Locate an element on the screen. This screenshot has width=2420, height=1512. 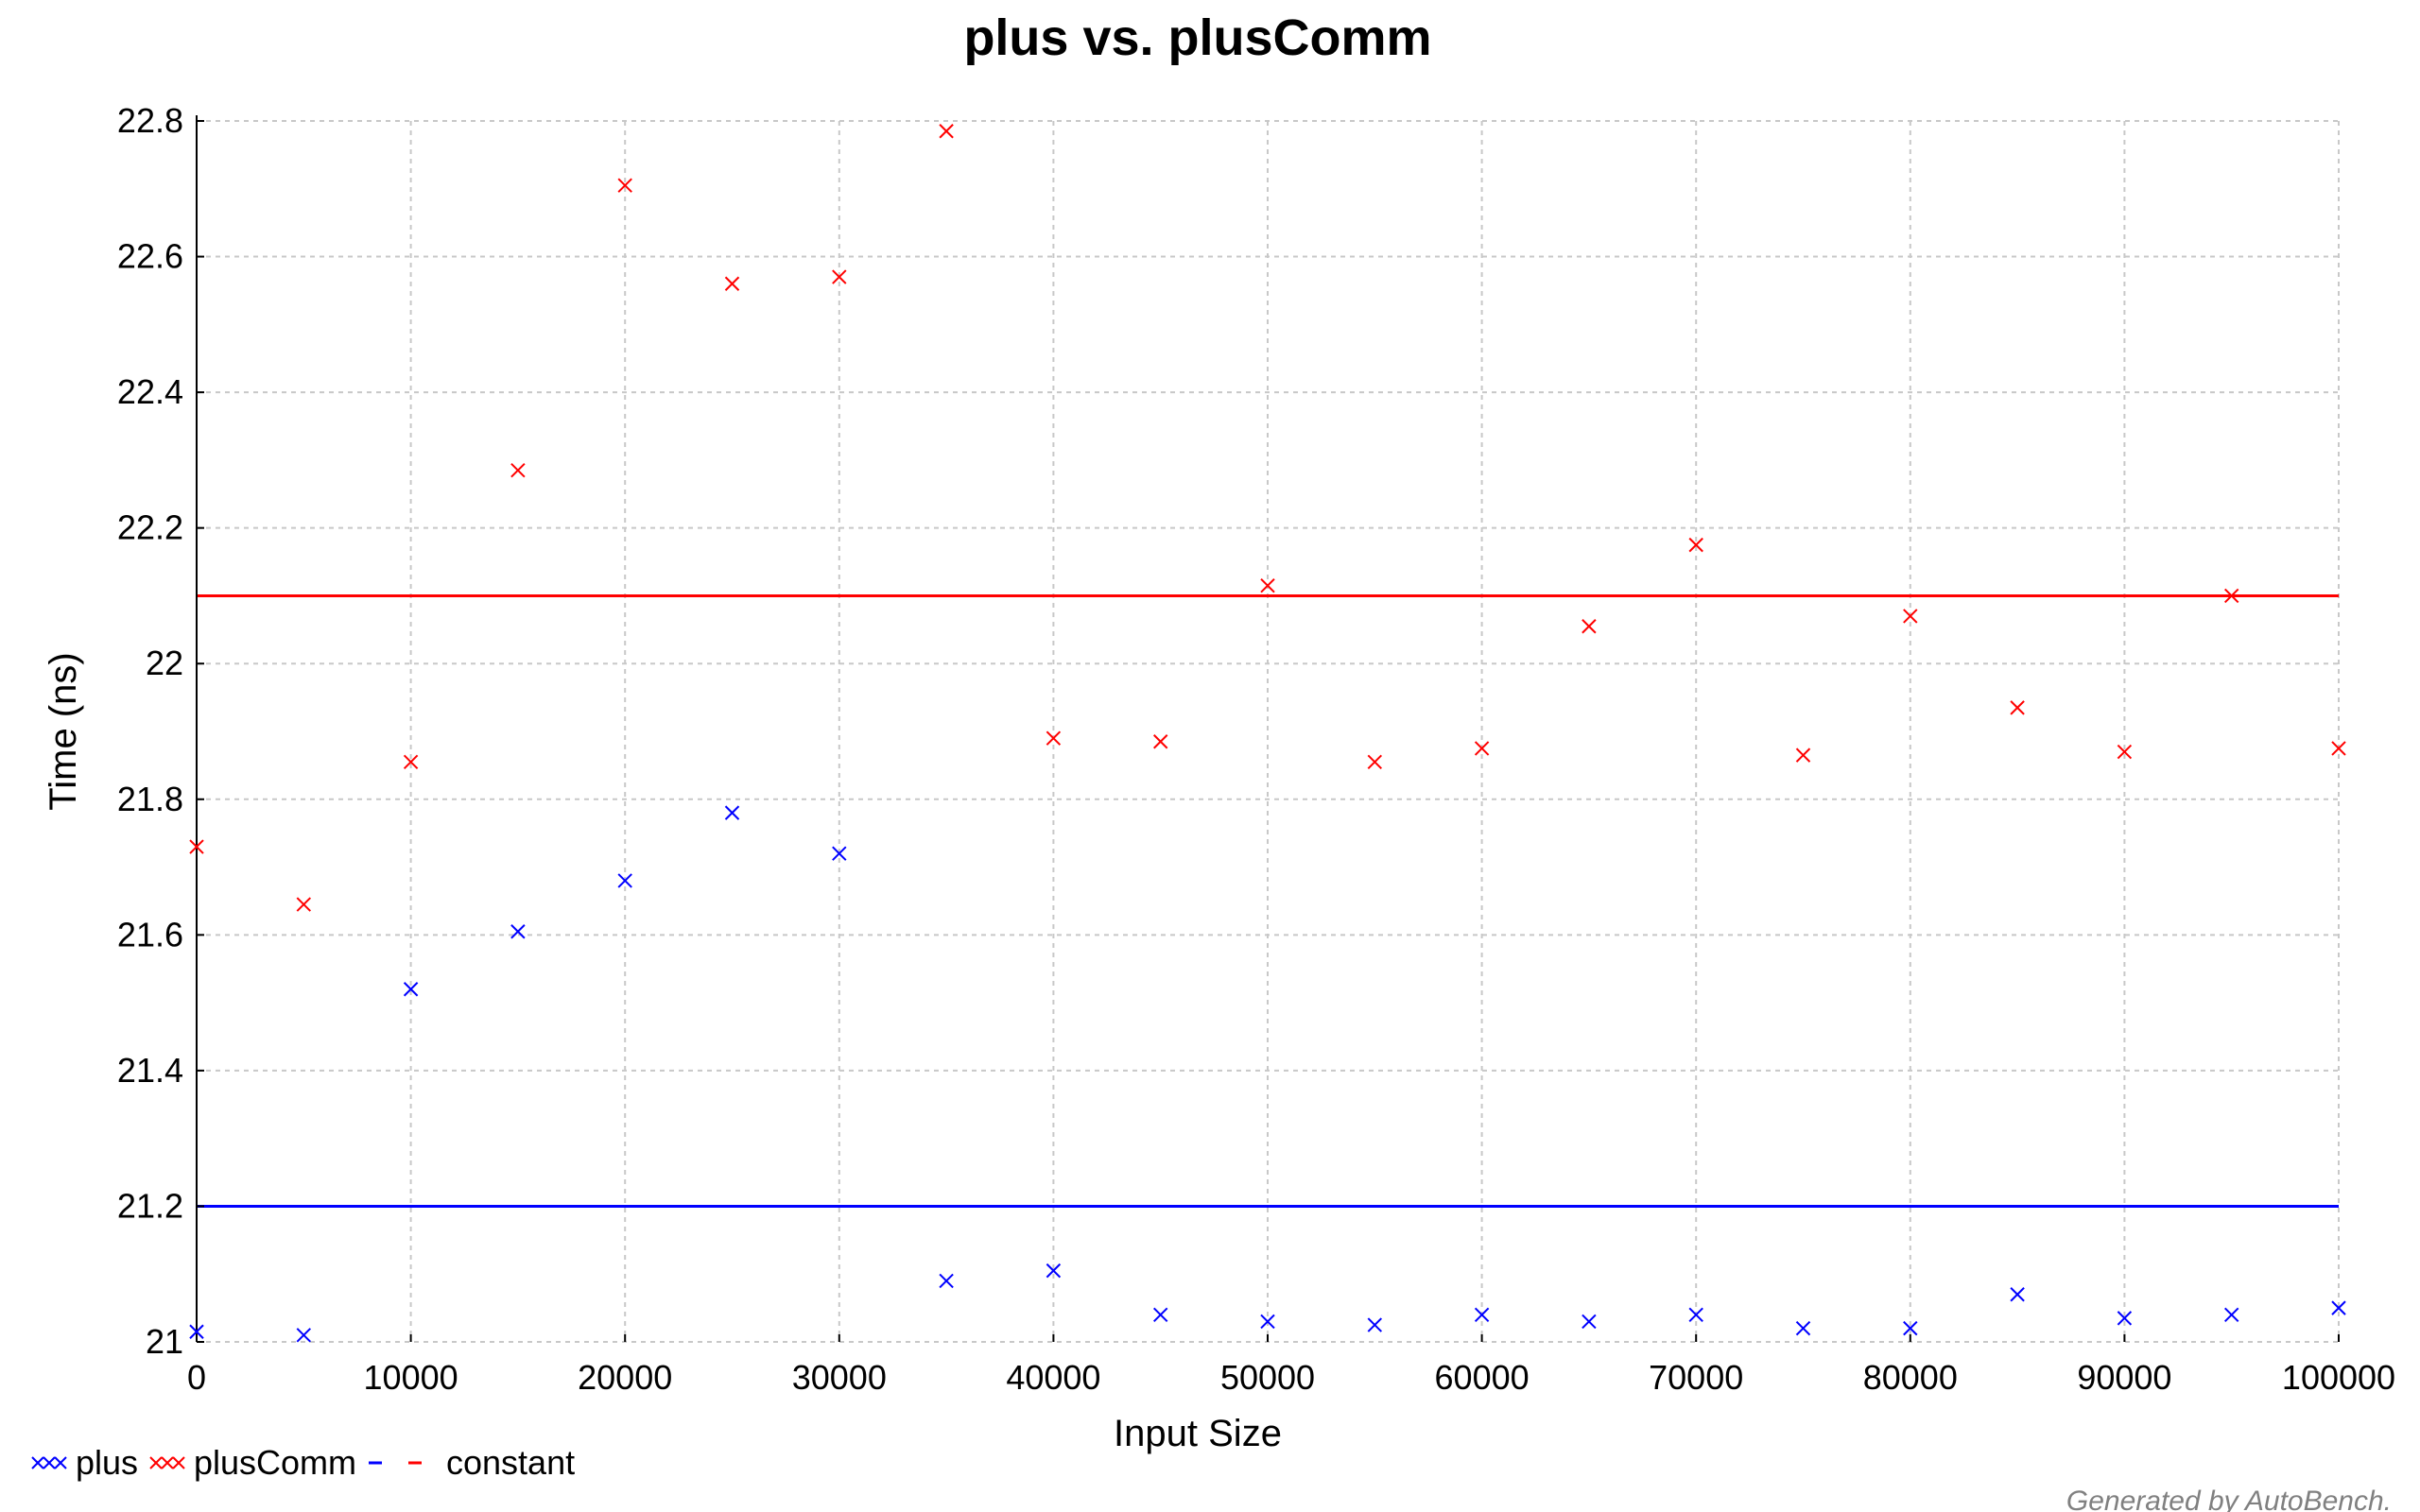
legend-label: plusComm is located at coordinates (275, 1462).